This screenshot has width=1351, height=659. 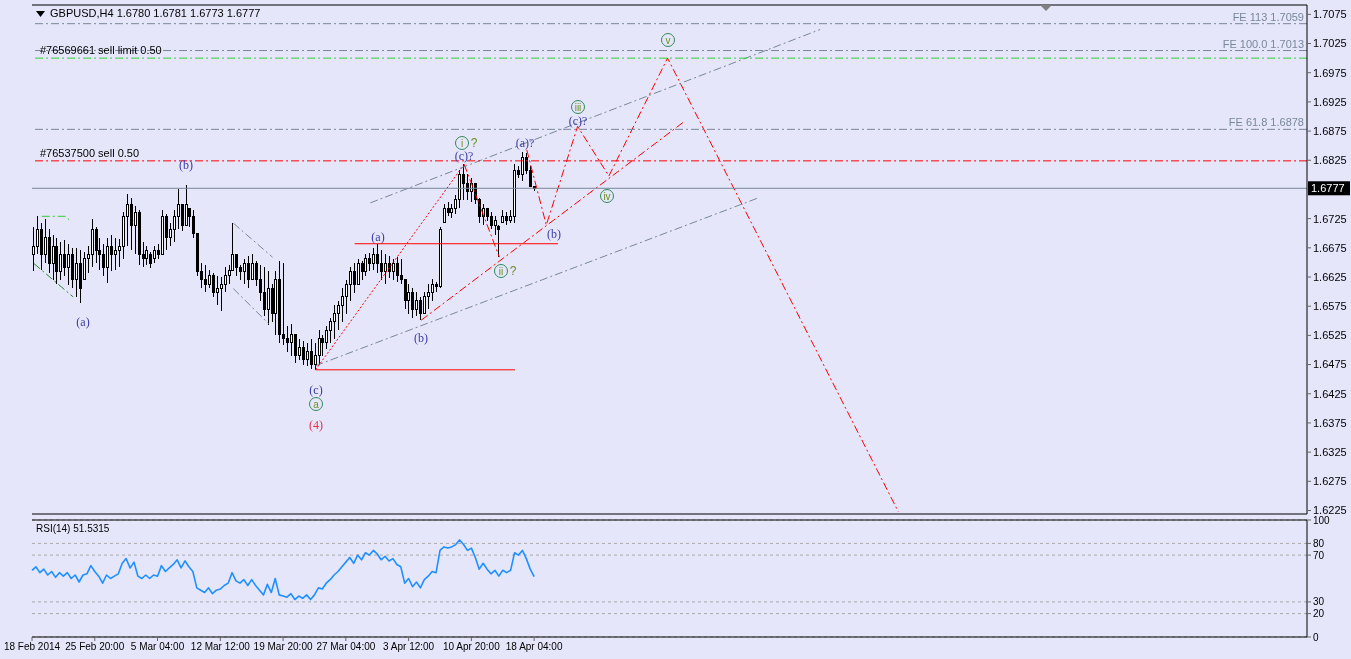 What do you see at coordinates (1330, 247) in the screenshot?
I see `y-tick-label: 1.6675` at bounding box center [1330, 247].